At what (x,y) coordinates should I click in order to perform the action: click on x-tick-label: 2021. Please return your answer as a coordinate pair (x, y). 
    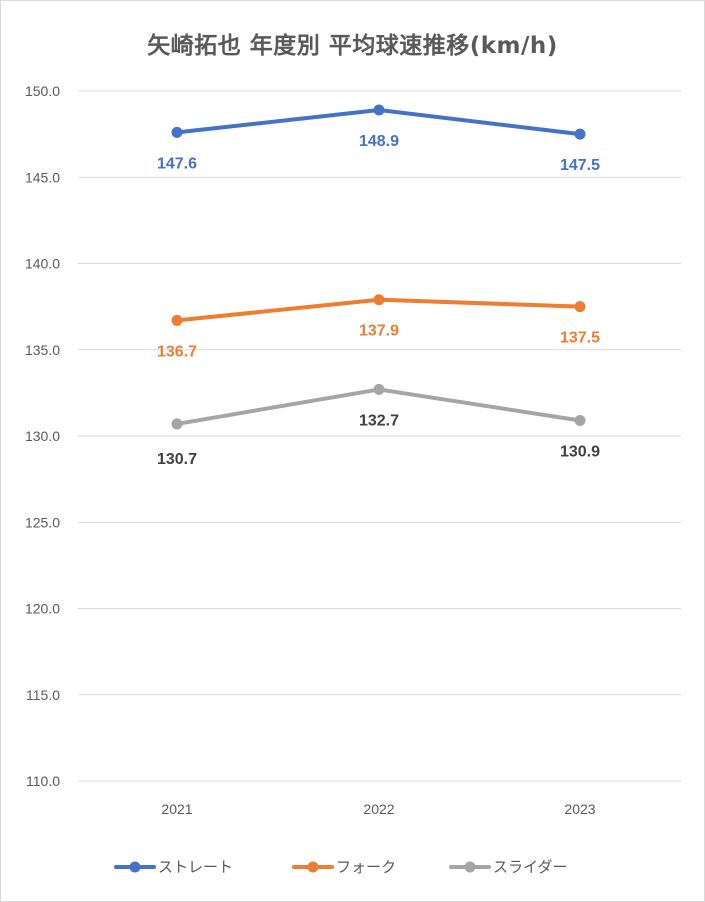
    Looking at the image, I should click on (176, 809).